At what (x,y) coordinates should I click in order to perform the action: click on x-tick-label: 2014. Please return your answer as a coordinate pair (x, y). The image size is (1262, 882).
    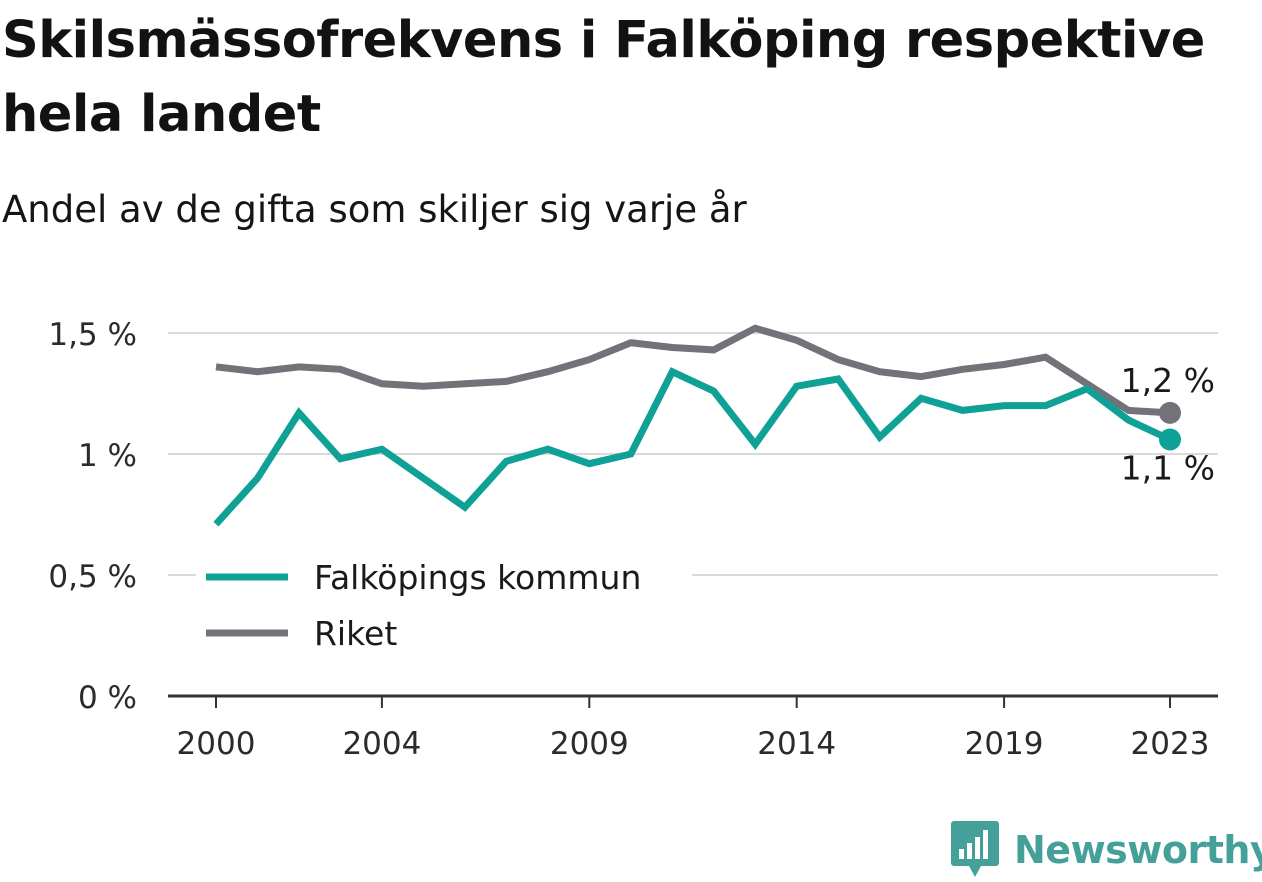
    Looking at the image, I should click on (796, 744).